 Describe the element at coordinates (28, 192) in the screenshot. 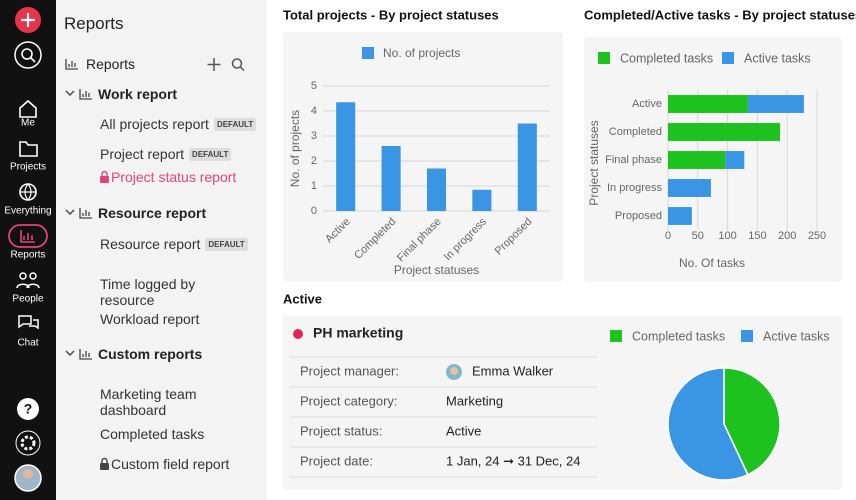

I see `globe-icon` at that location.